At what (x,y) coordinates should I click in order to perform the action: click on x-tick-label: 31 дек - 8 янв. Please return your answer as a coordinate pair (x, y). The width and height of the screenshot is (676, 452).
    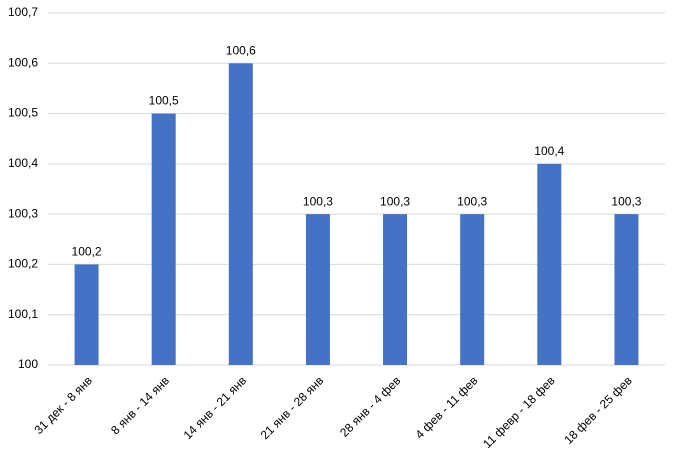
    Looking at the image, I should click on (62, 404).